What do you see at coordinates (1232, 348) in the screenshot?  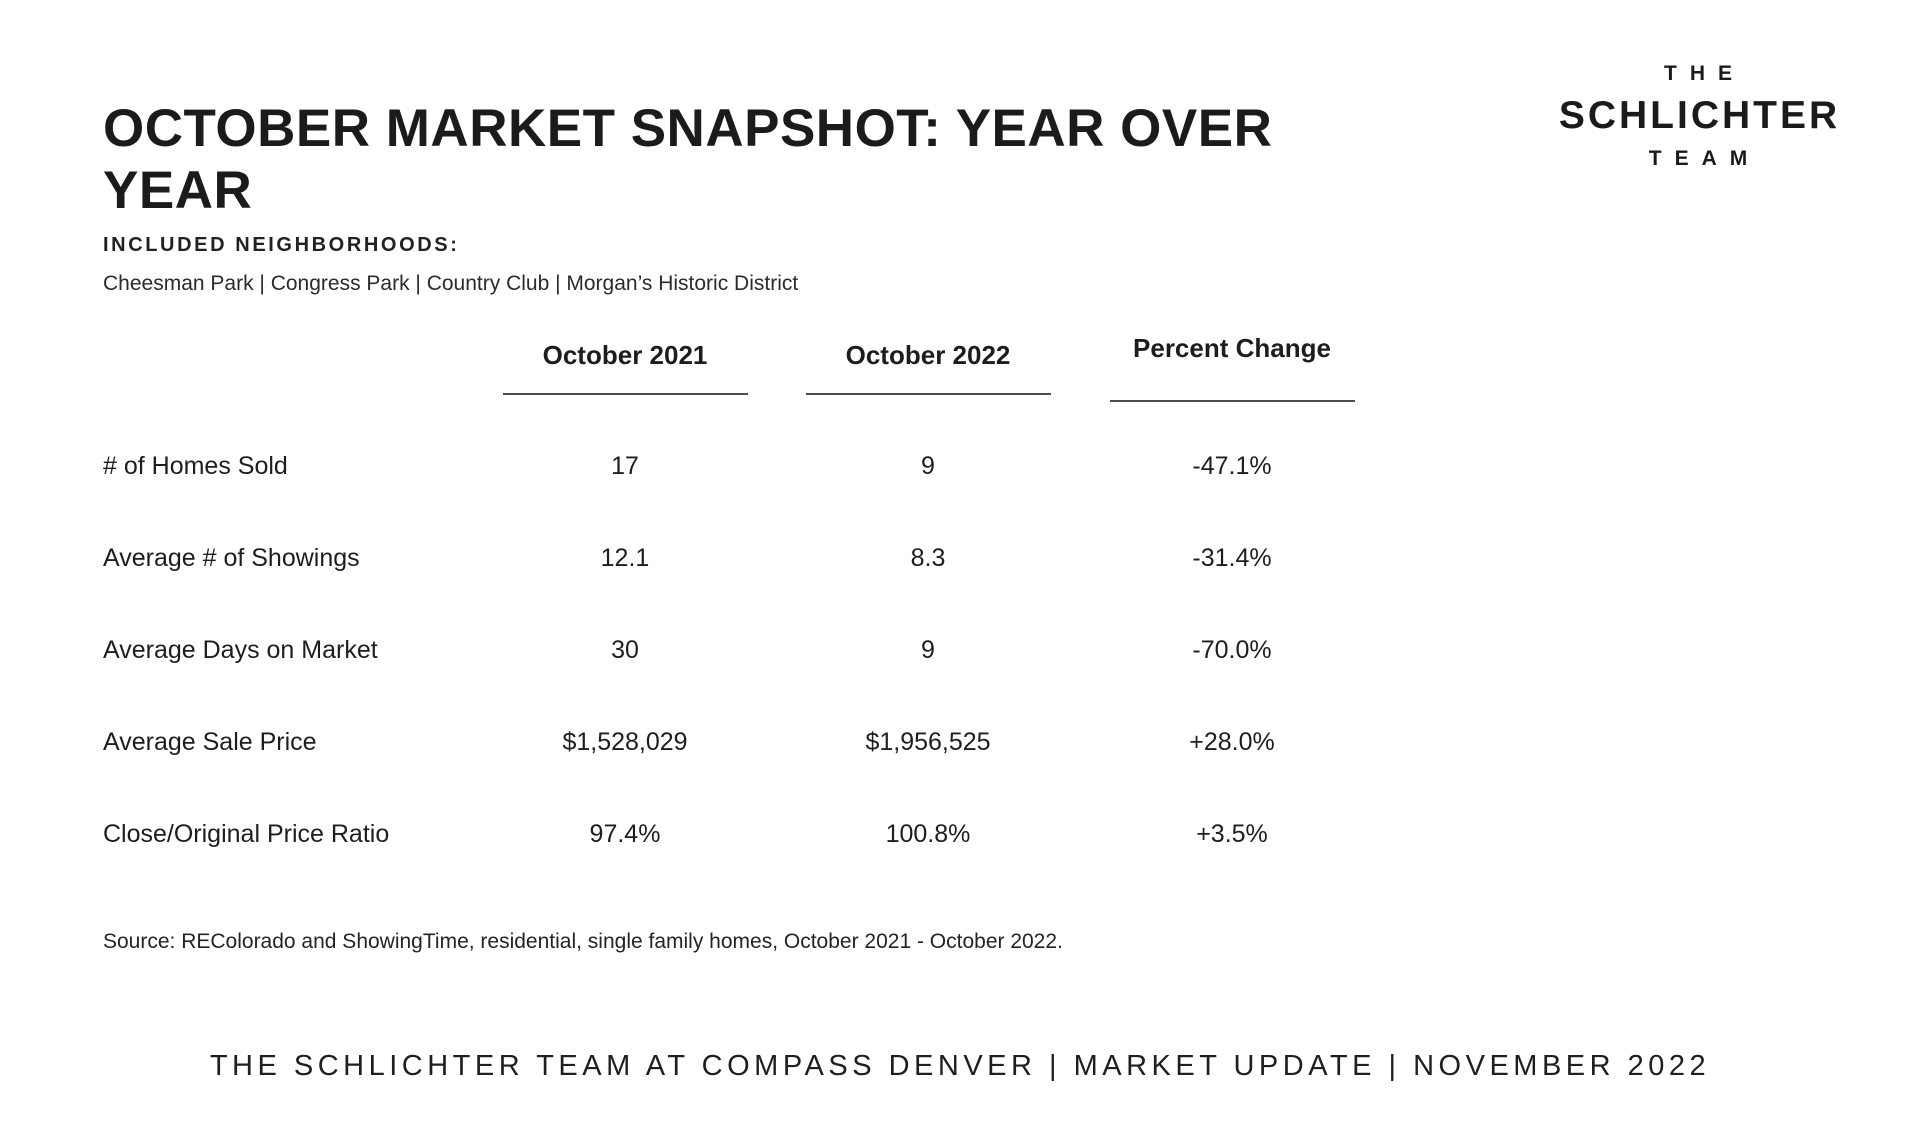 I see `column-header-label: Percent Change` at bounding box center [1232, 348].